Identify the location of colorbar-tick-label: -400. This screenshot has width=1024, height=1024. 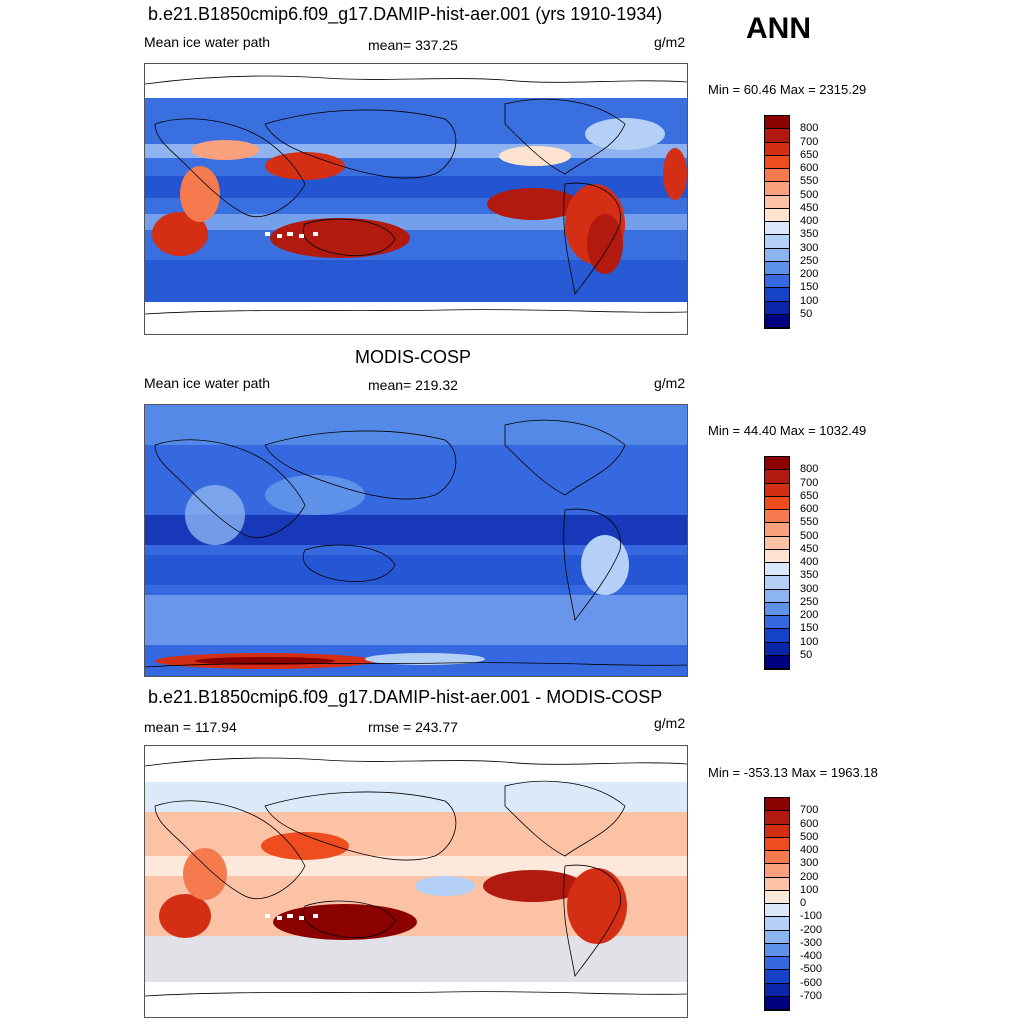
(811, 956).